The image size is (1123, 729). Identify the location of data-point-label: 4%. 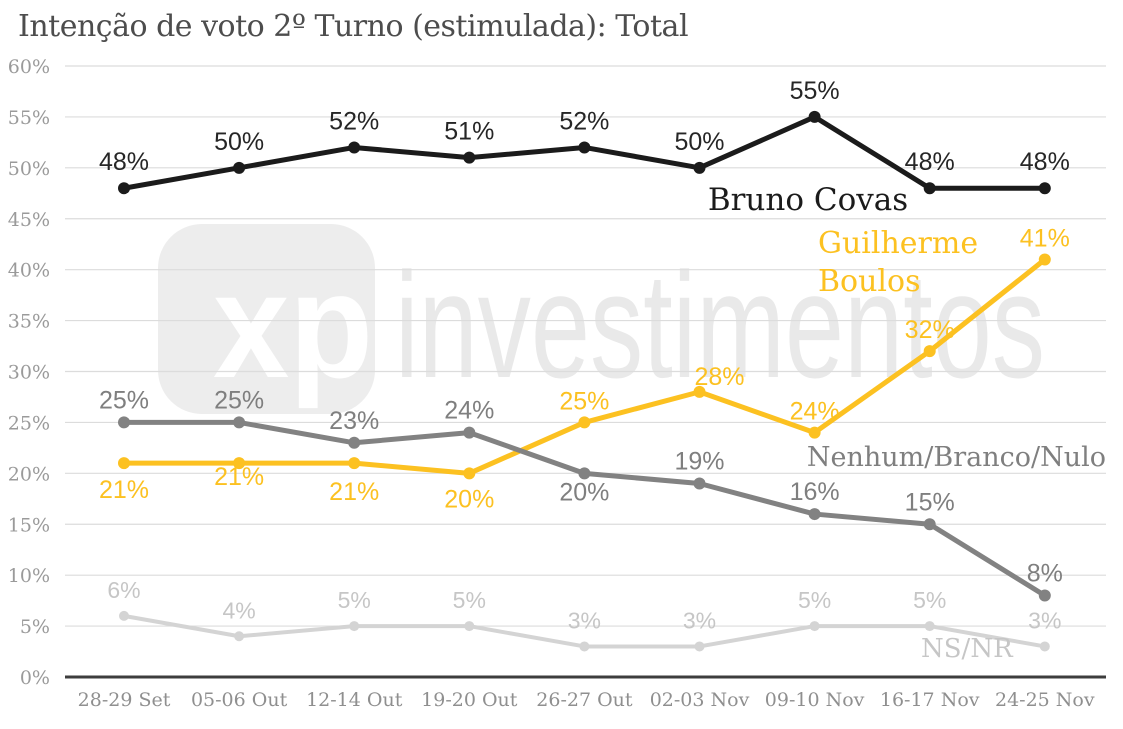
(238, 610).